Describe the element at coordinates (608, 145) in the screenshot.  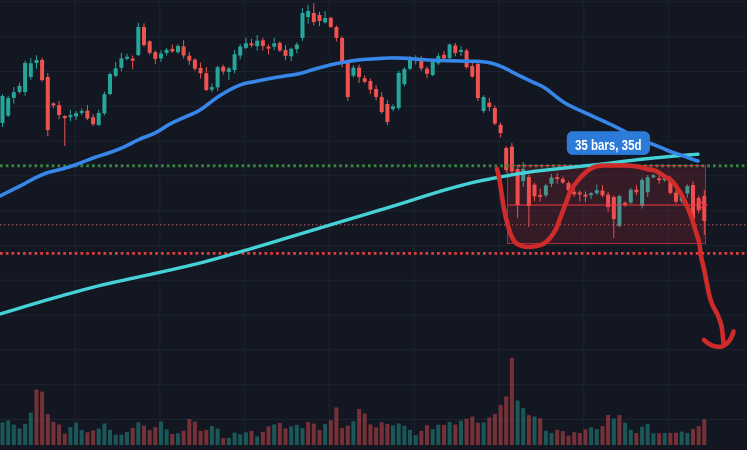
I see `svg-text: 35 bars, 35d` at that location.